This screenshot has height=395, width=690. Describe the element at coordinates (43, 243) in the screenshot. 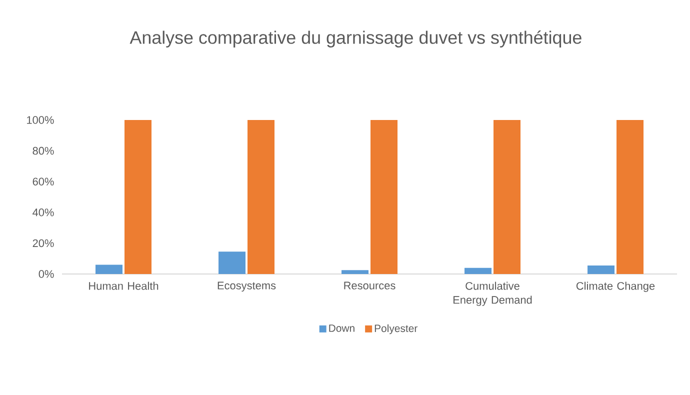

I see `y-tick-label: 20%` at that location.